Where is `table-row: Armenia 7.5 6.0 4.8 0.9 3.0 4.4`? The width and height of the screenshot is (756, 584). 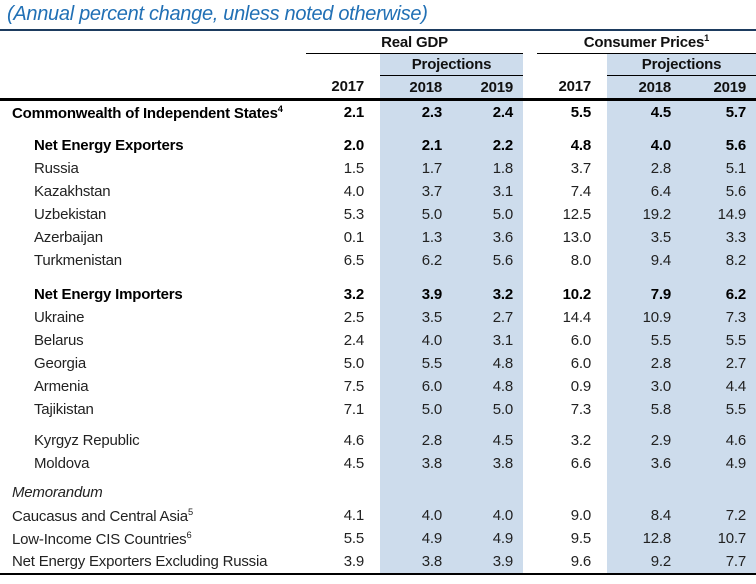 table-row: Armenia 7.5 6.0 4.8 0.9 3.0 4.4 is located at coordinates (378, 386).